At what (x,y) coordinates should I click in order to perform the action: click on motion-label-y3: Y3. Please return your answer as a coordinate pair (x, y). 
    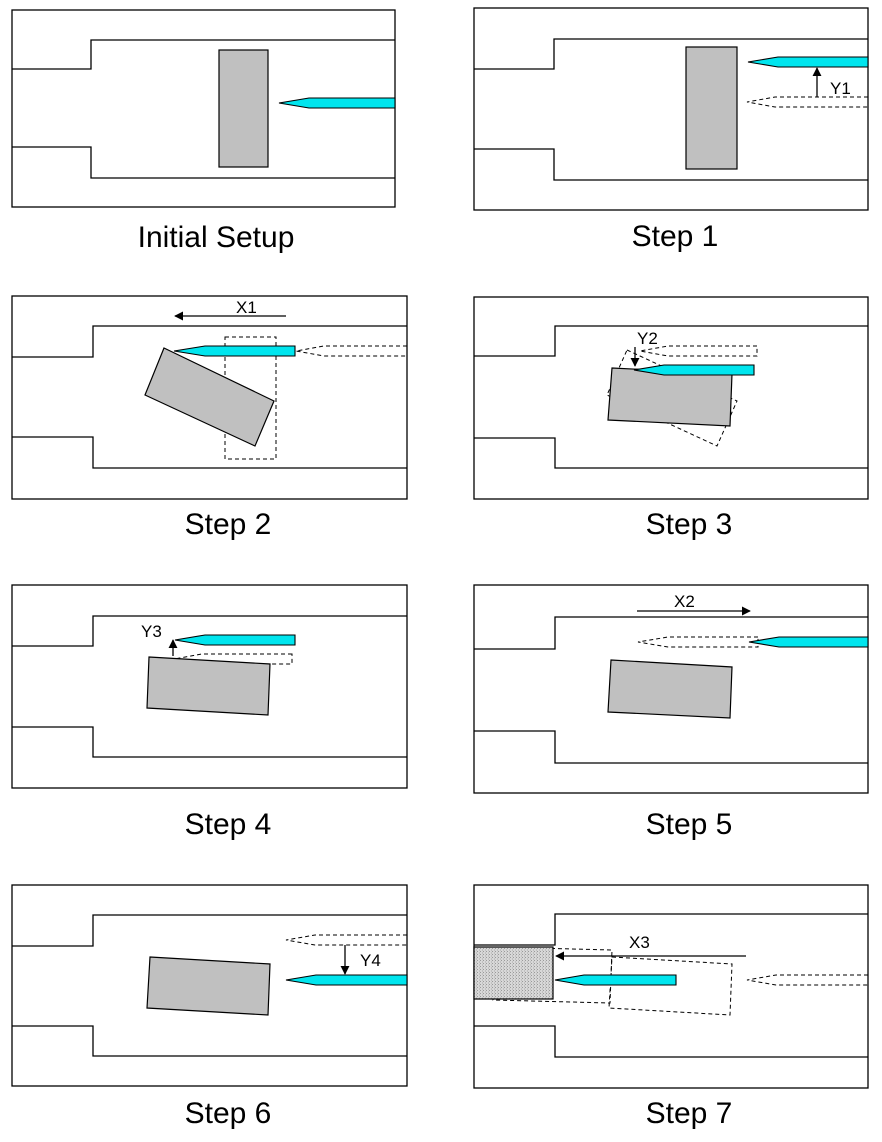
    Looking at the image, I should click on (151, 631).